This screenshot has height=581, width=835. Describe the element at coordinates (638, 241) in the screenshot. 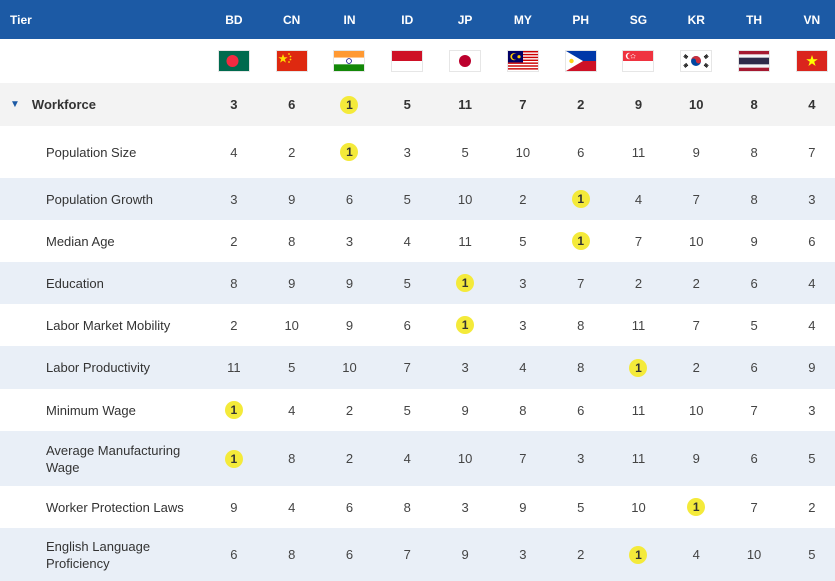

I see `rank-cell-sg: 7` at that location.